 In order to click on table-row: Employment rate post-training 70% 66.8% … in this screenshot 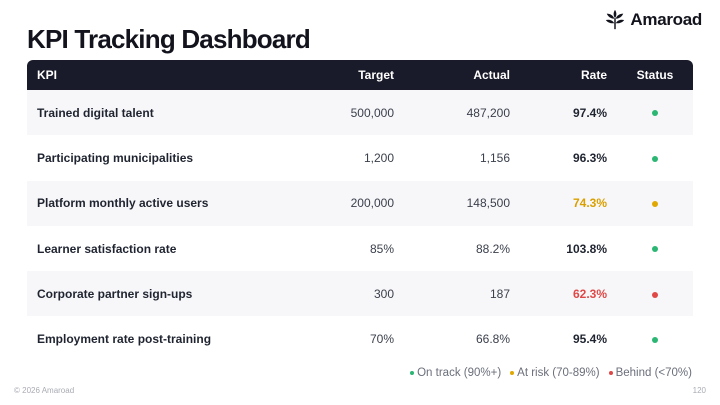, I will do `click(360, 339)`.